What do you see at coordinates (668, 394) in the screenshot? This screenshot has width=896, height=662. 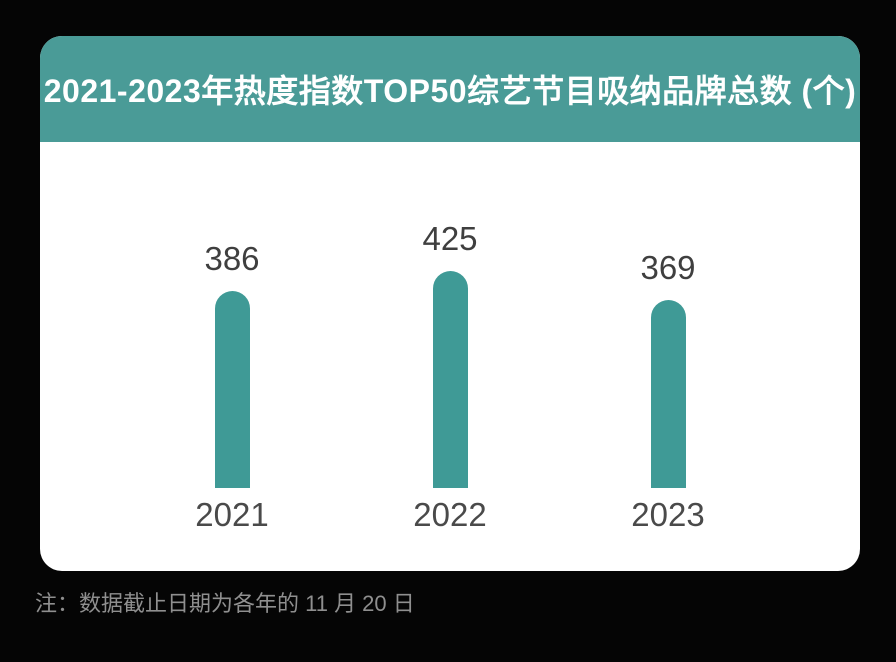 I see `bar-2023` at bounding box center [668, 394].